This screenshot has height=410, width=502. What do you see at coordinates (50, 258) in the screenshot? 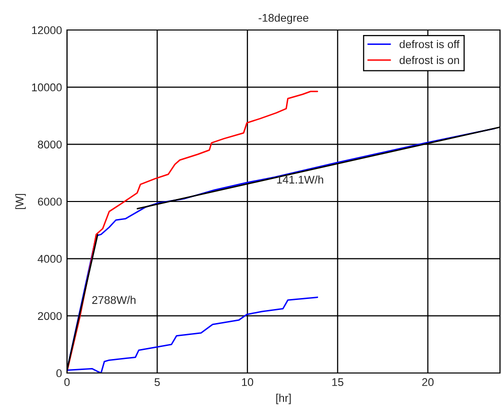
I see `y-tick-label: 4000` at bounding box center [50, 258].